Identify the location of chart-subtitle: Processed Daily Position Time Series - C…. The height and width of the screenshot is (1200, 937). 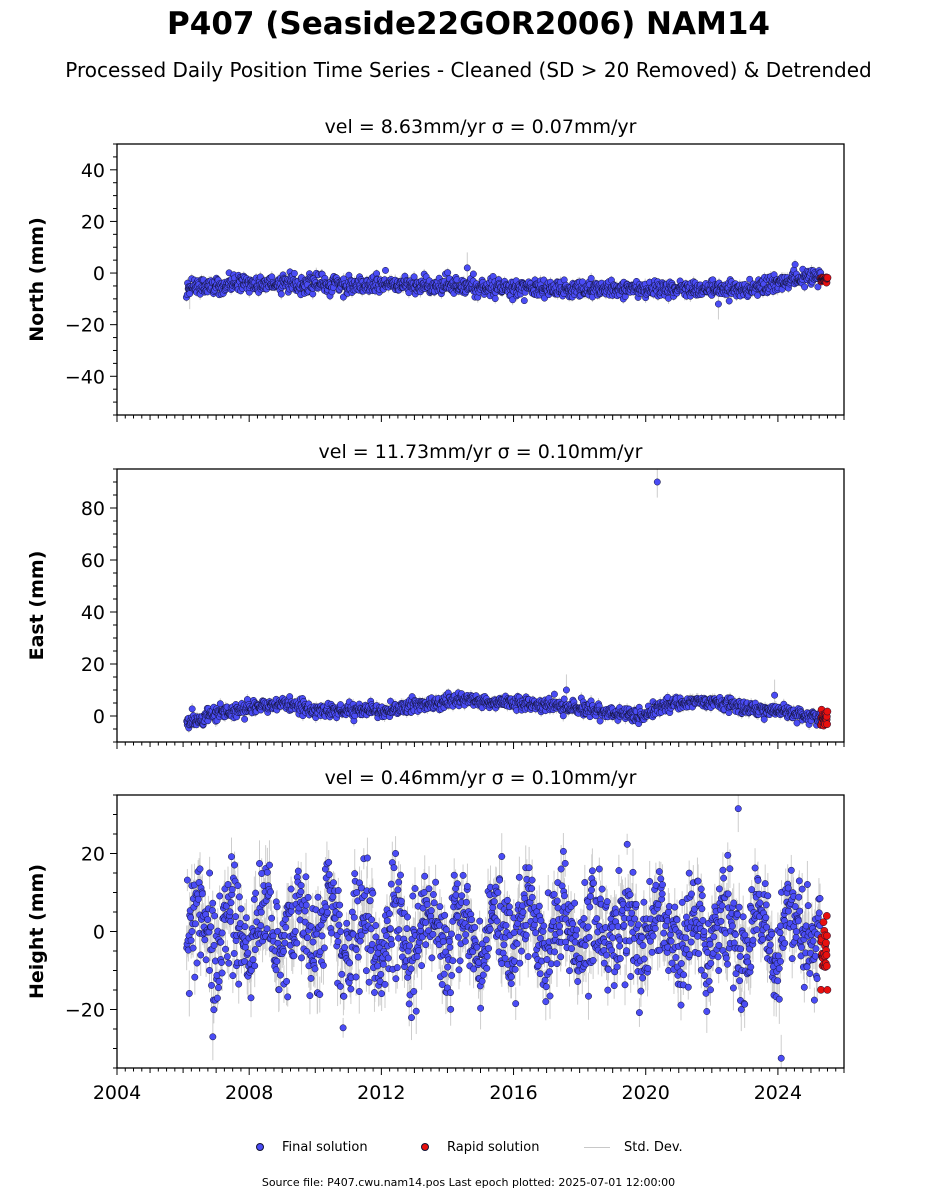
(468, 70).